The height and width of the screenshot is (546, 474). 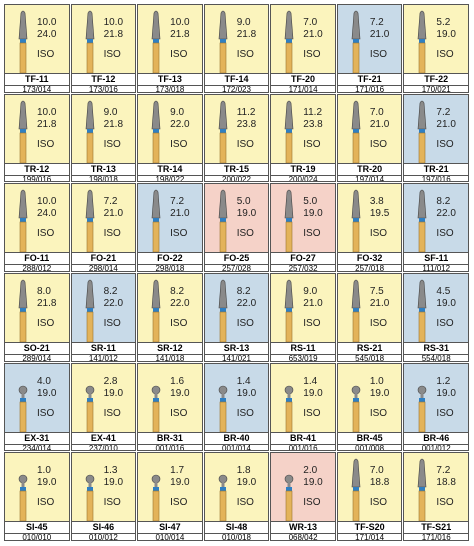 I want to click on product-name: SI-48, so click(x=236, y=528).